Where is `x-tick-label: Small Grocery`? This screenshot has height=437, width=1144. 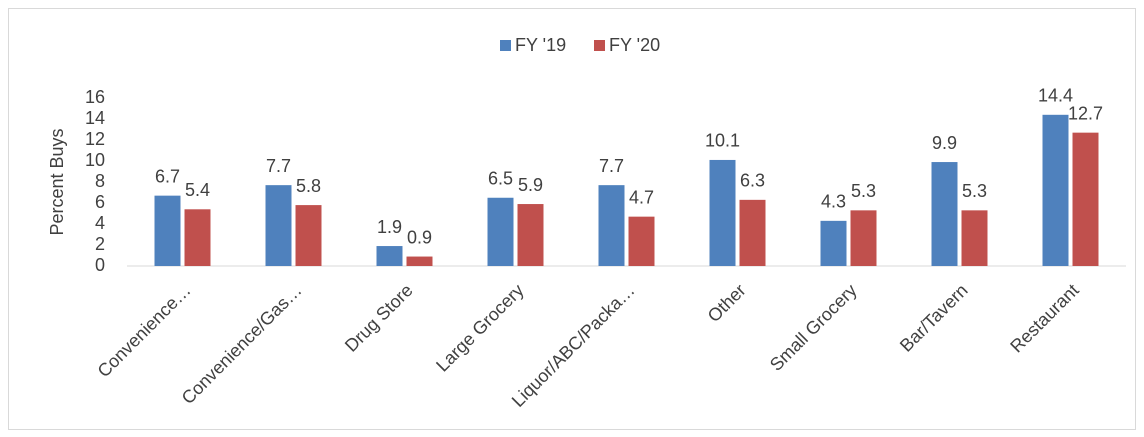 x-tick-label: Small Grocery is located at coordinates (813, 327).